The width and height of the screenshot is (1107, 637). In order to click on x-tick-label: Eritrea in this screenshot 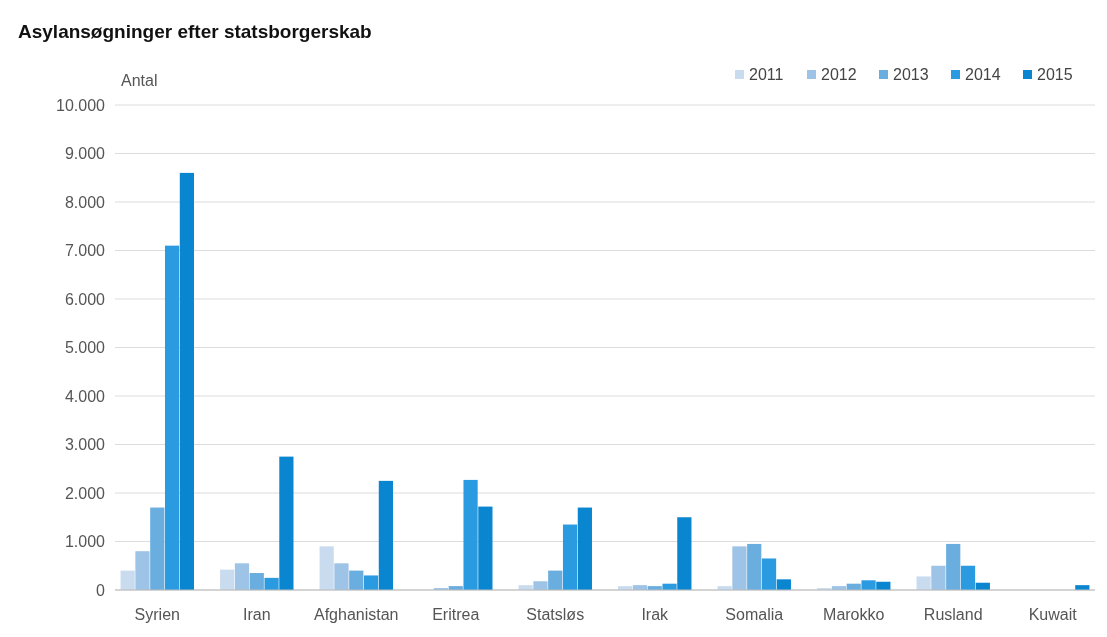, I will do `click(456, 614)`.